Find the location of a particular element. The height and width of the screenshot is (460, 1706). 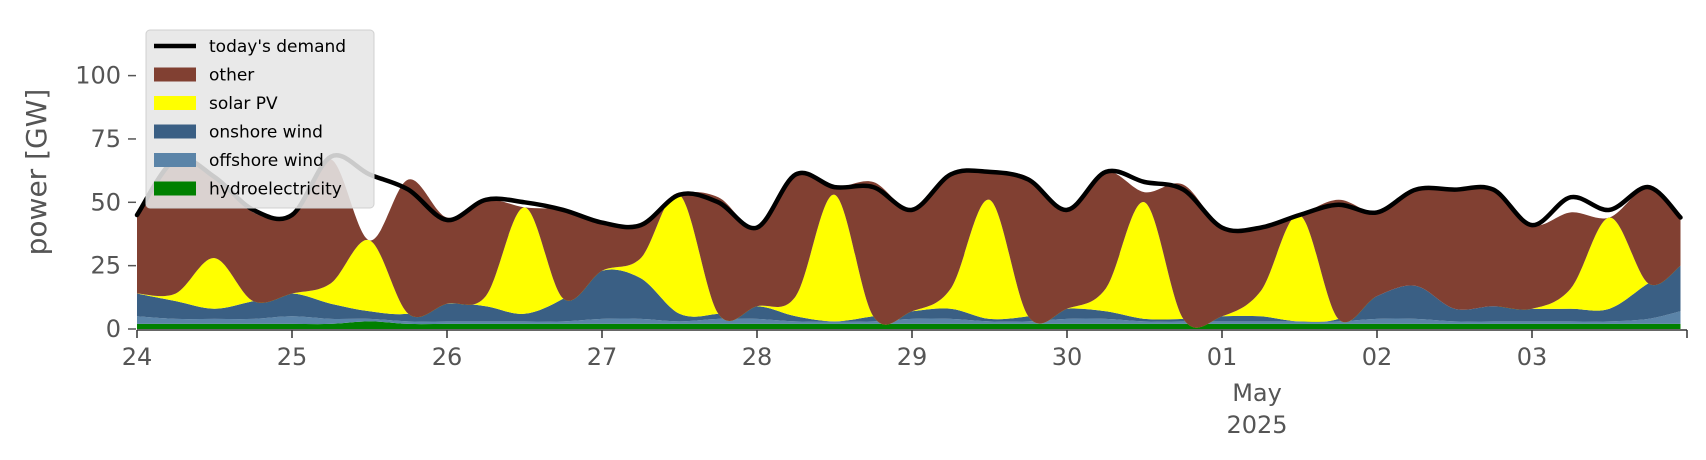

x-axis: 24 25 26 27 28 29 30 01 02 03 is located at coordinates (905, 350).